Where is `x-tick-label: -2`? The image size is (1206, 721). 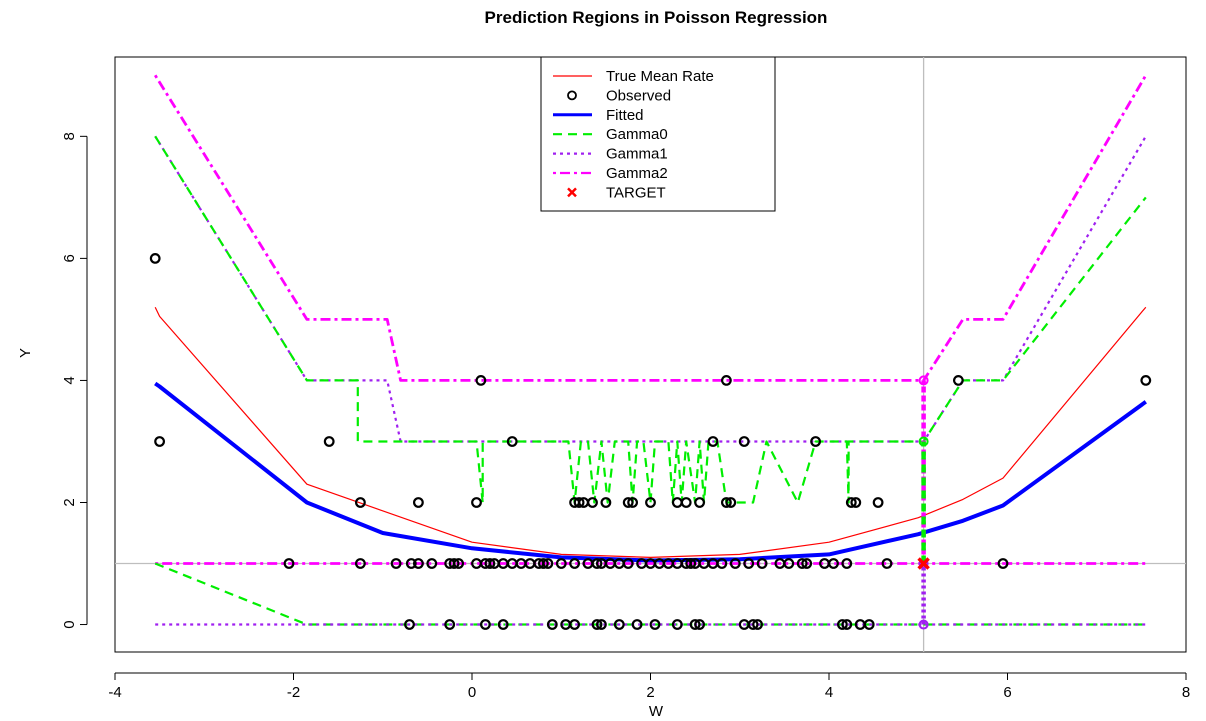 x-tick-label: -2 is located at coordinates (293, 692).